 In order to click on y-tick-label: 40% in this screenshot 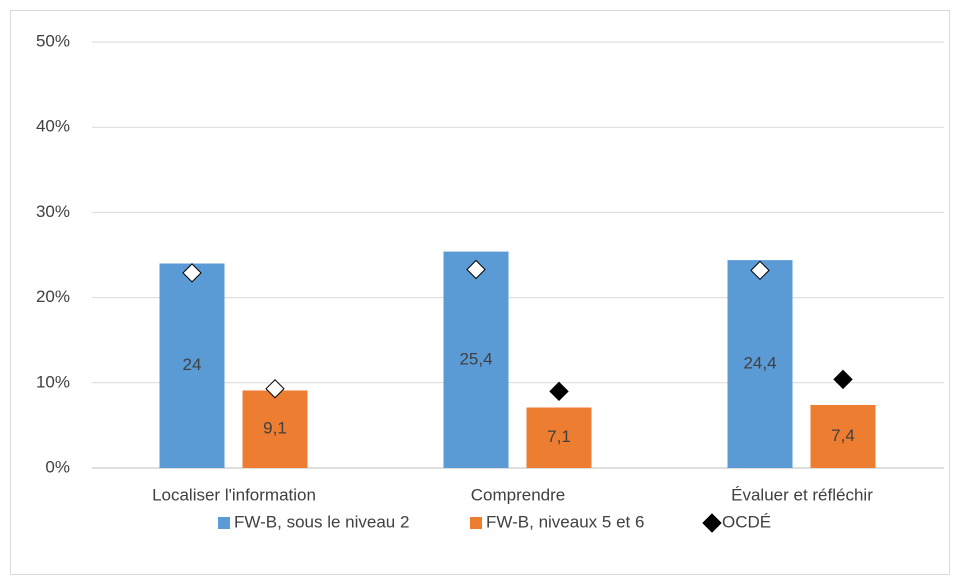, I will do `click(53, 126)`.